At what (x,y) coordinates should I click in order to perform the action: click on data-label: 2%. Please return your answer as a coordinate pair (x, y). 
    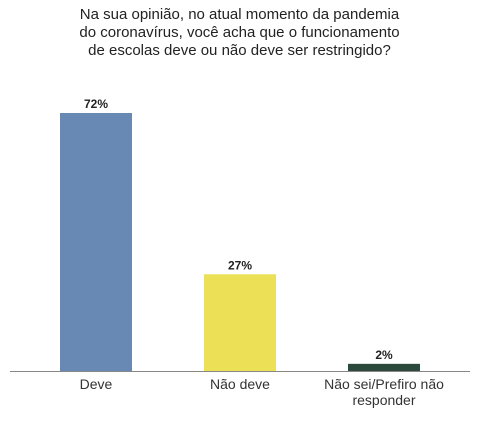
    Looking at the image, I should click on (384, 355).